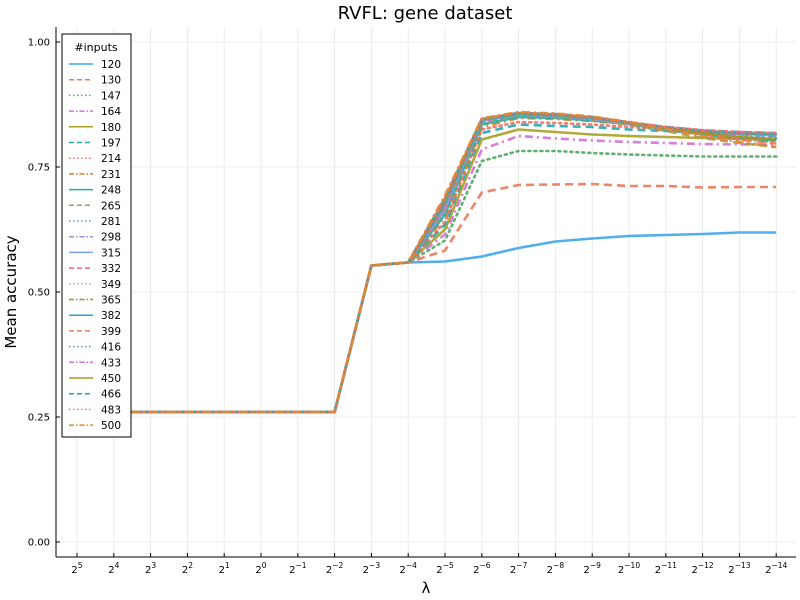  I want to click on x-tick-label: 2−1, so click(298, 568).